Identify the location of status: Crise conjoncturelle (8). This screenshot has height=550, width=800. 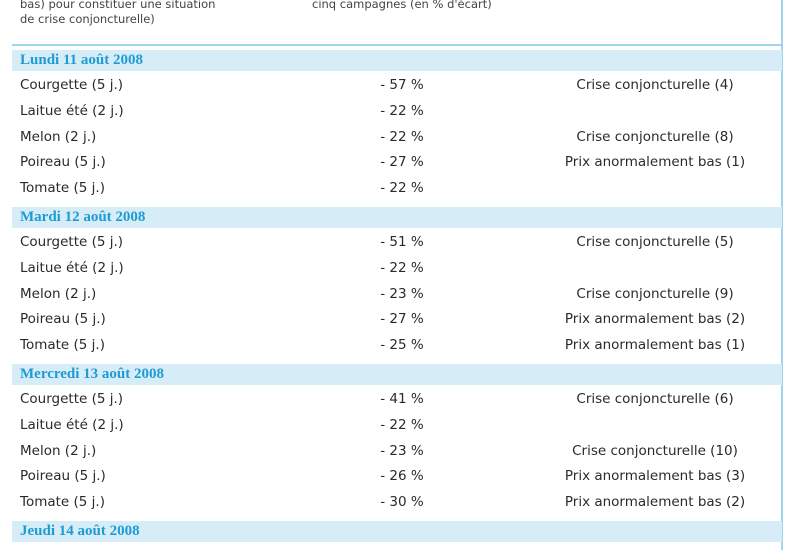
(655, 136).